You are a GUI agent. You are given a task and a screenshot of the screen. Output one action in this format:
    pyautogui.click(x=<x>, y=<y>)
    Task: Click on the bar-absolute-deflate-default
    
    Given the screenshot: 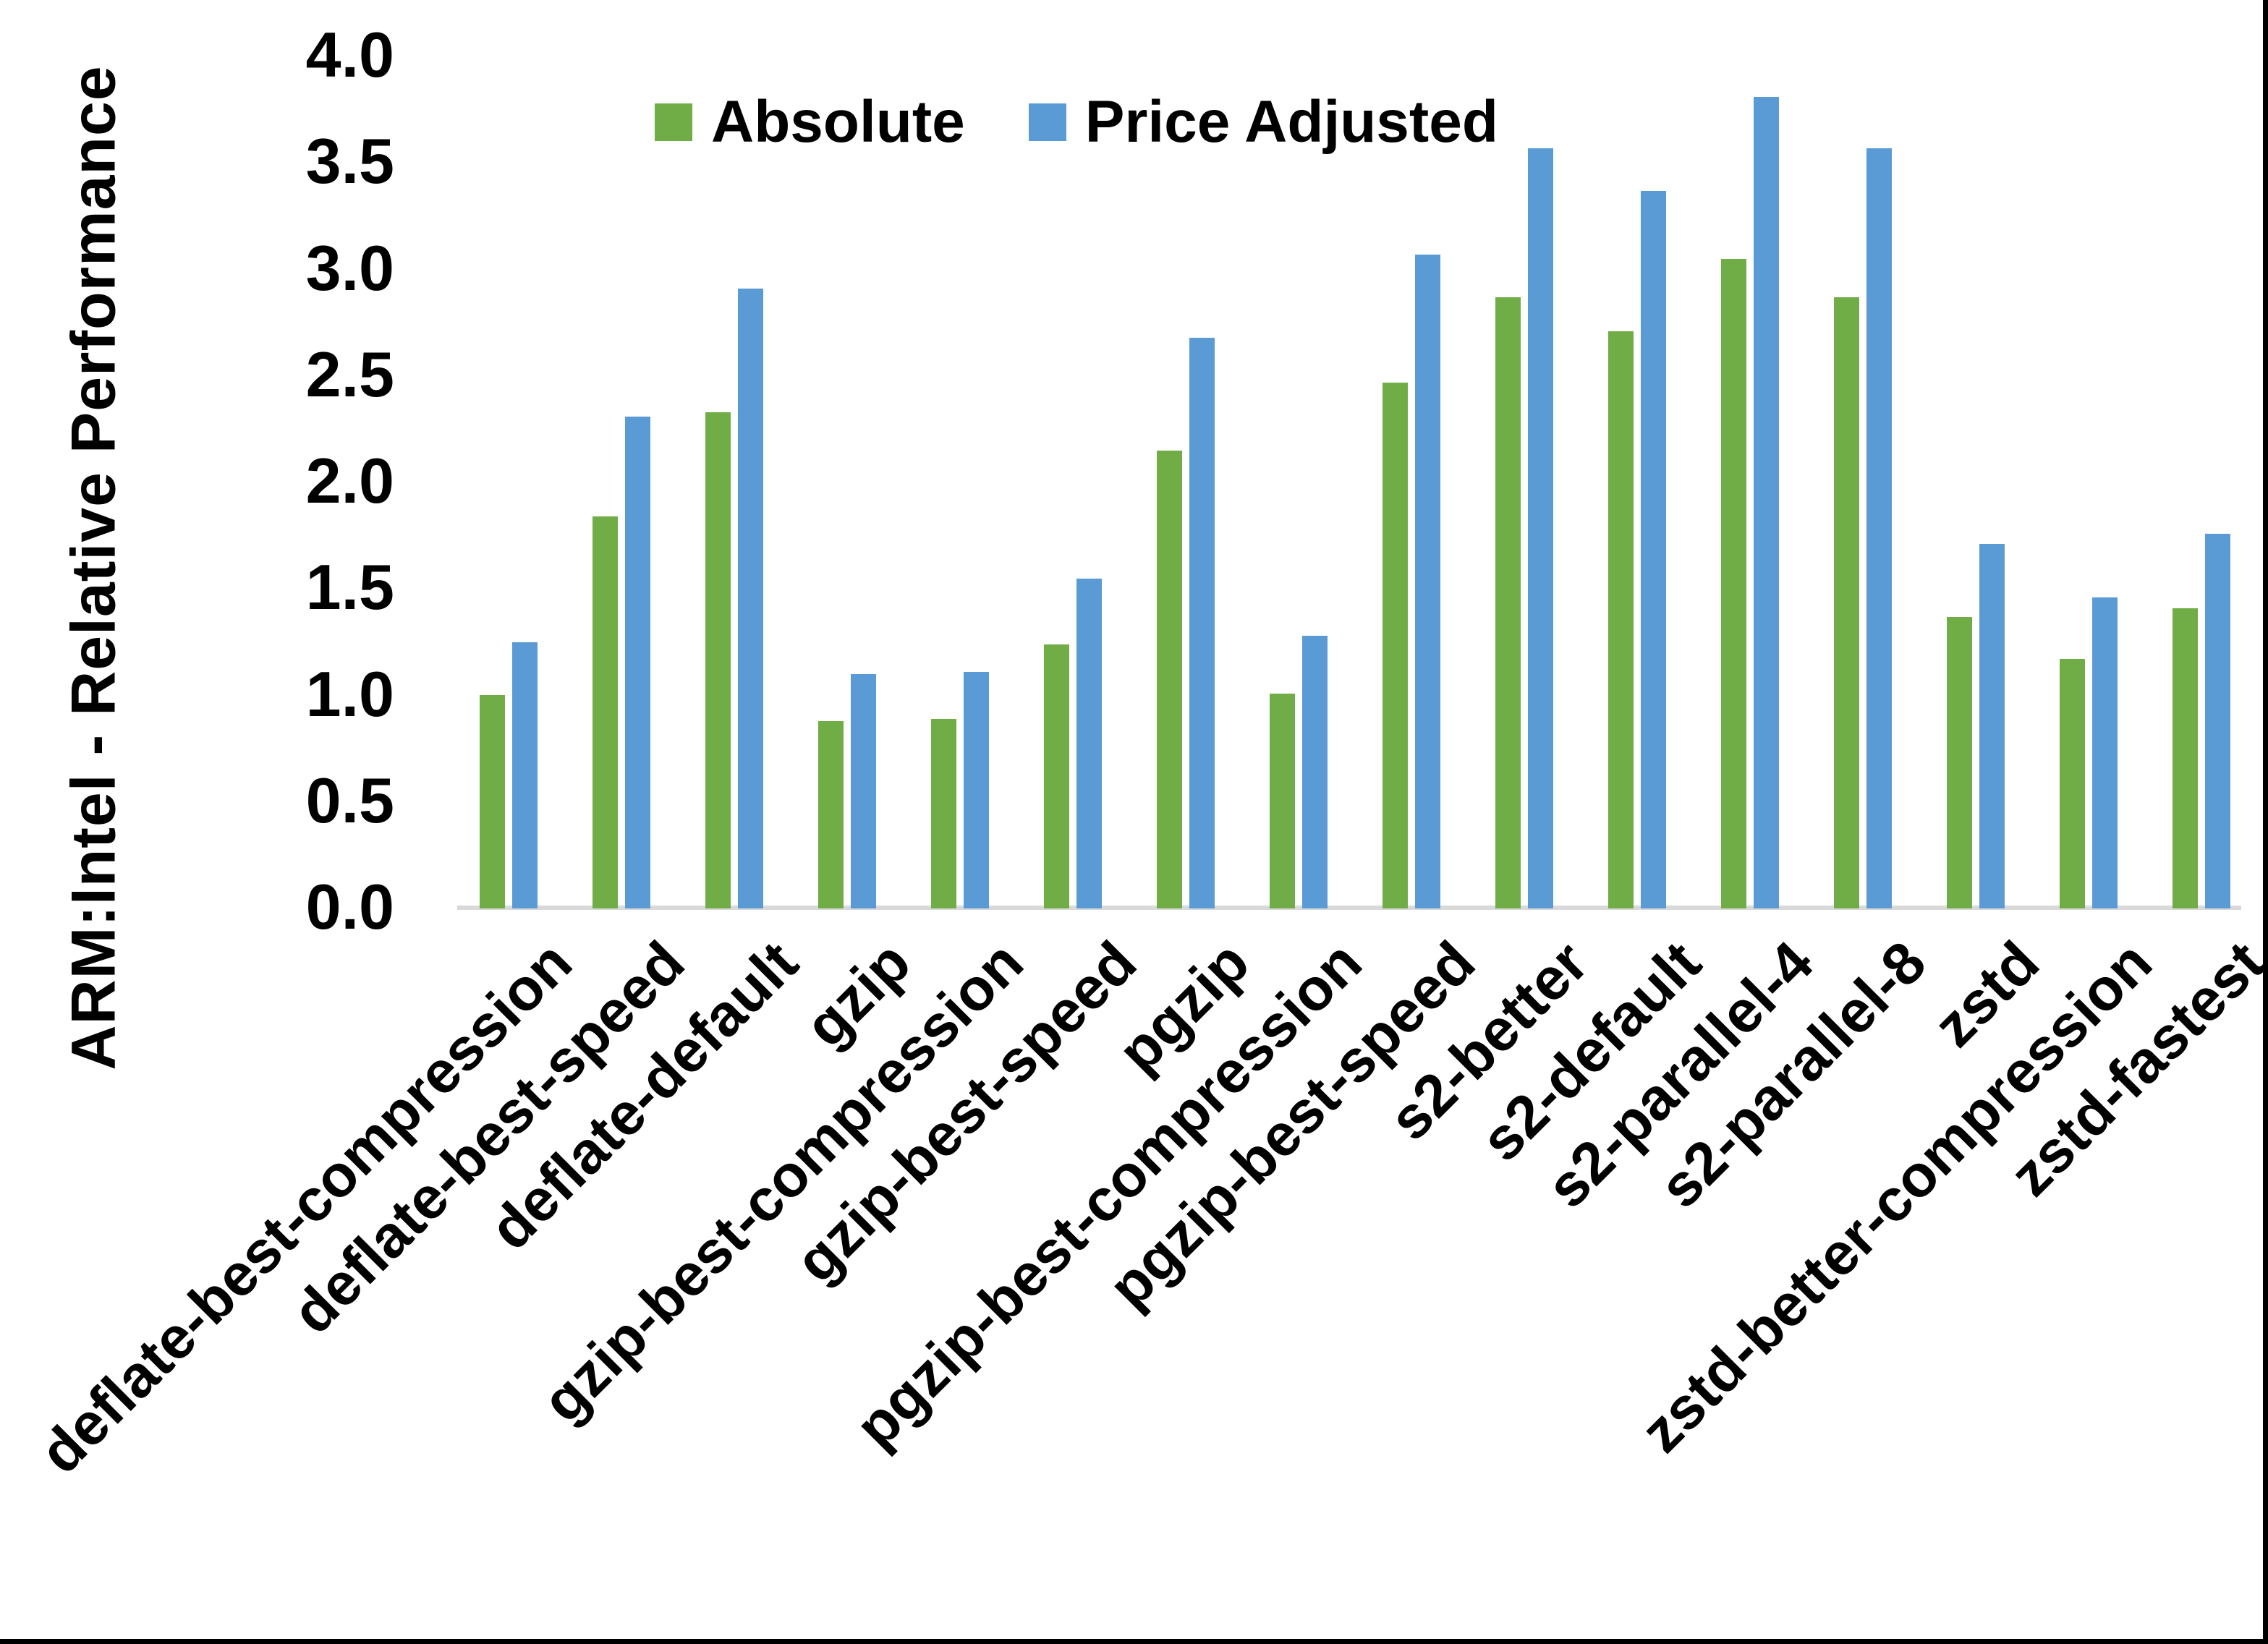 What is the action you would take?
    pyautogui.click(x=718, y=660)
    